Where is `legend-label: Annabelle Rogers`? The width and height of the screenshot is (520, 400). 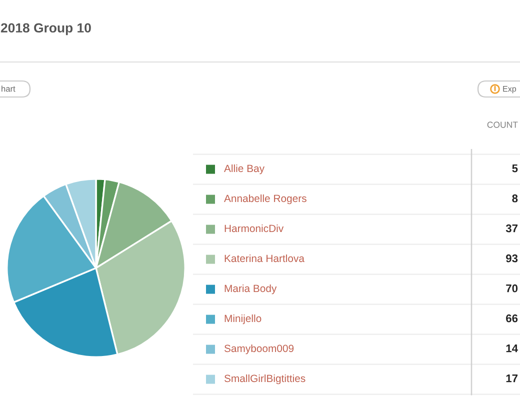
legend-label: Annabelle Rogers is located at coordinates (265, 199).